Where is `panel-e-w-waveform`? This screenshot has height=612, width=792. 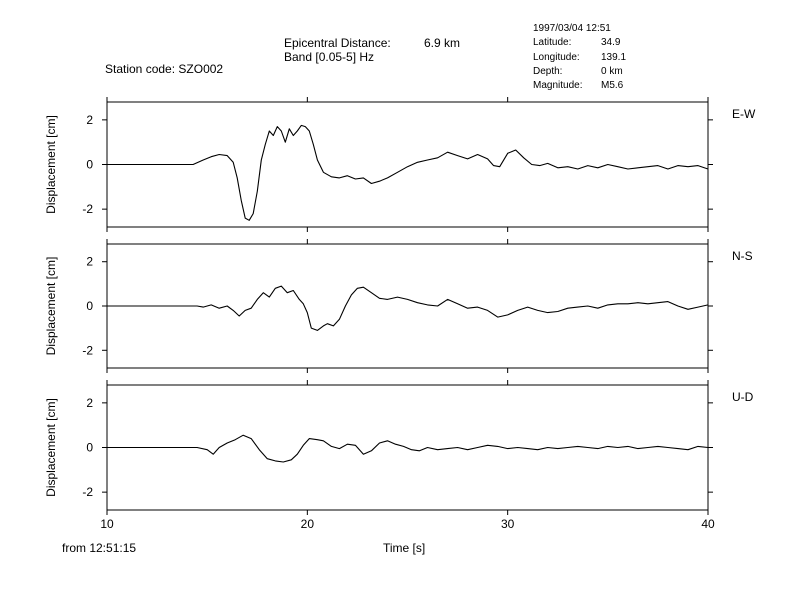
panel-e-w-waveform is located at coordinates (408, 172).